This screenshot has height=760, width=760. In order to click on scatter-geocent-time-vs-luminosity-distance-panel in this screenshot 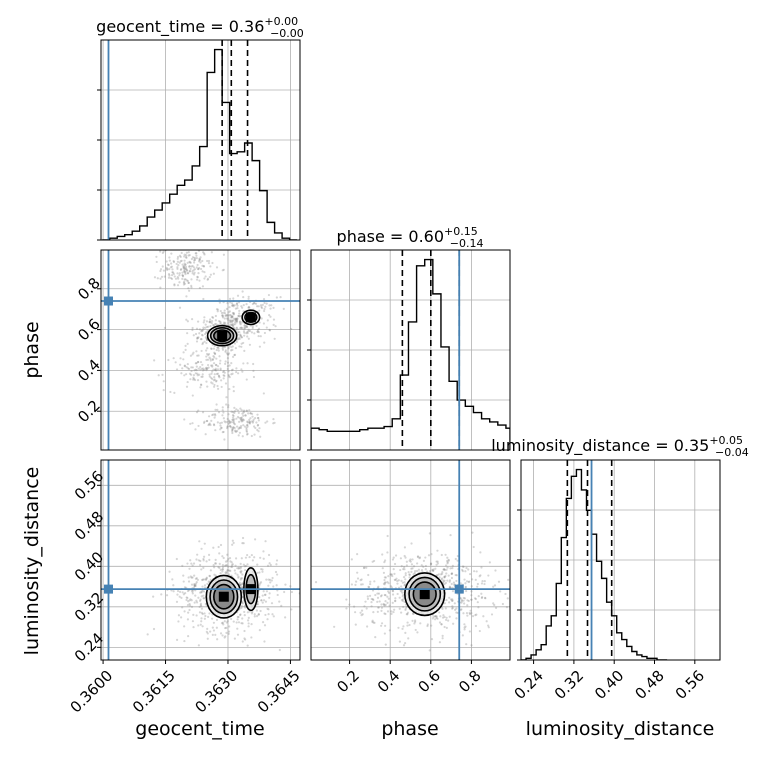, I will do `click(199, 560)`.